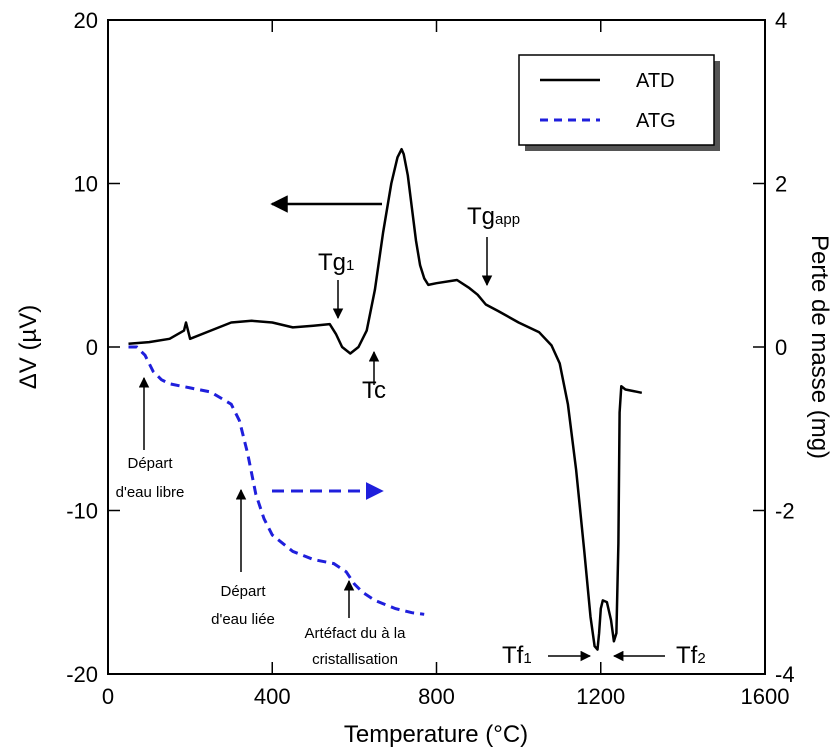  I want to click on x-tick-label: 800, so click(436, 696).